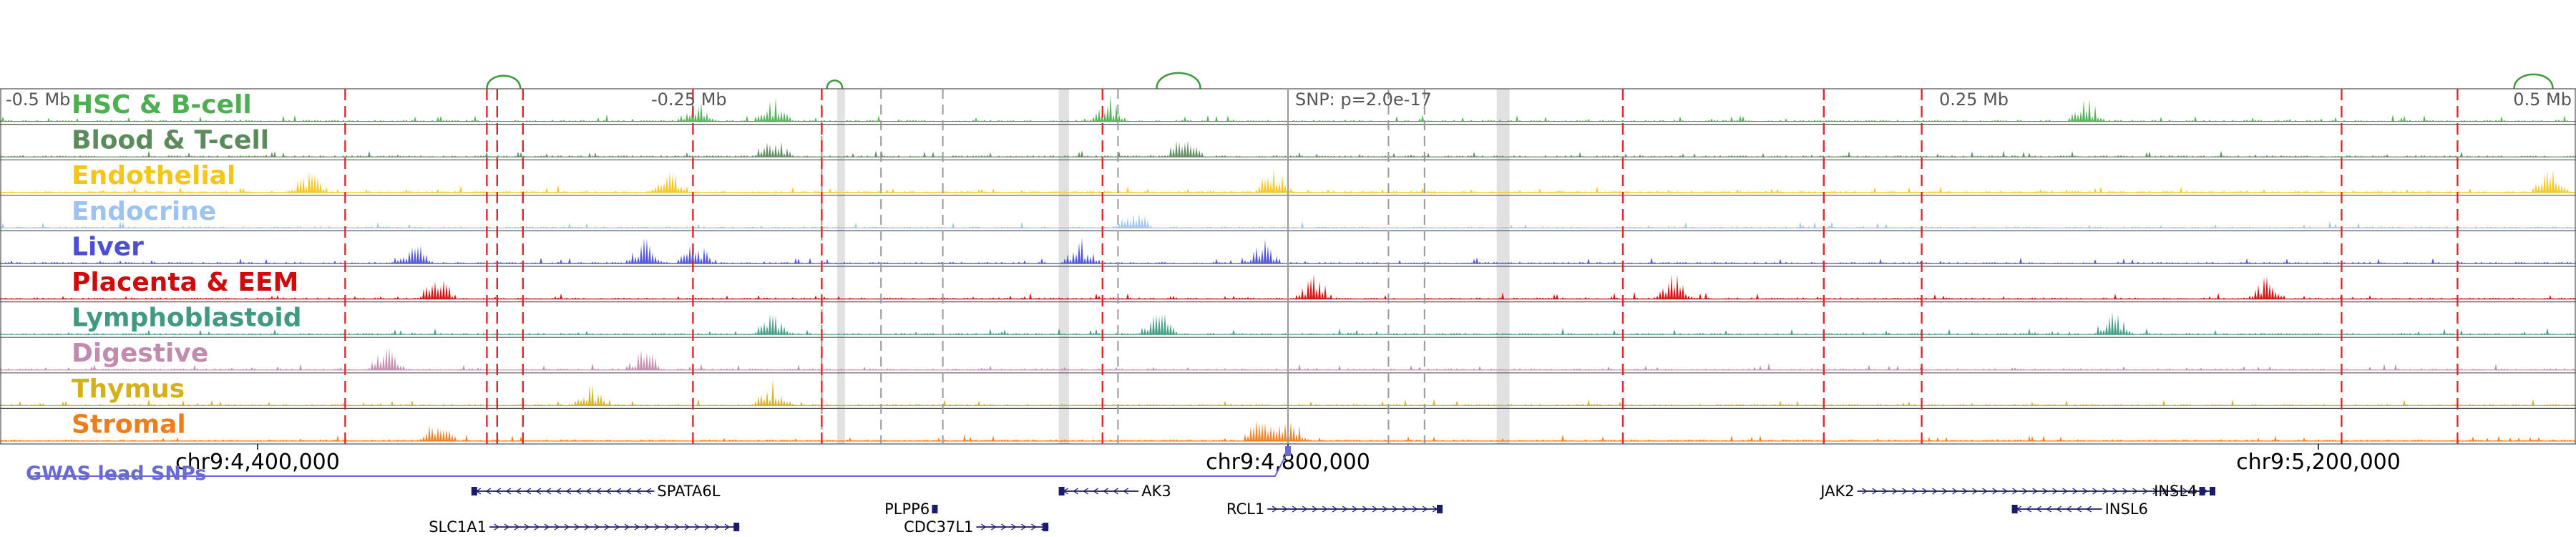 This screenshot has height=537, width=2576. Describe the element at coordinates (1245, 509) in the screenshot. I see `gene-label: RCL1` at that location.